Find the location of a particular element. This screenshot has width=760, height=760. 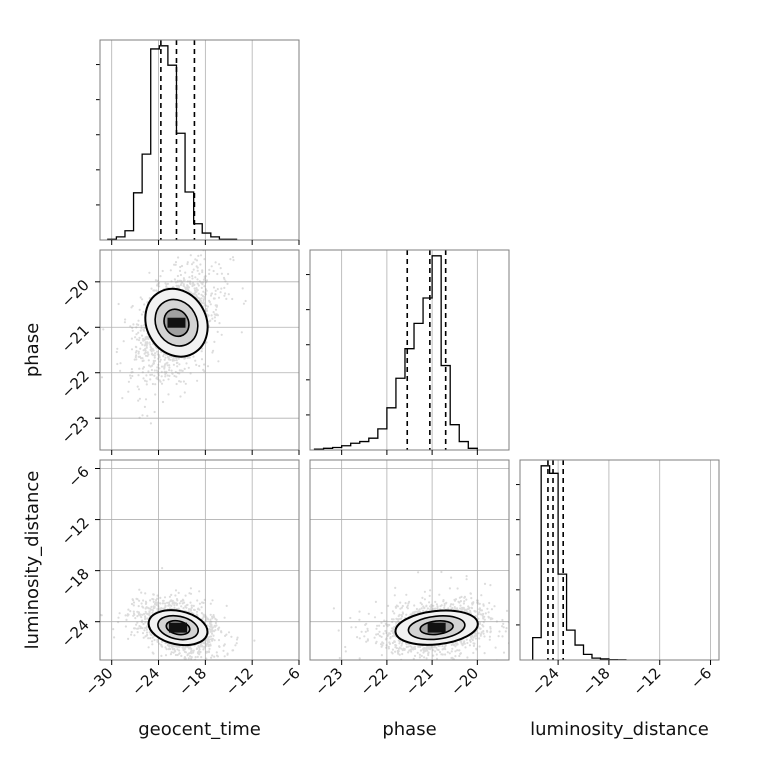

x-tick-label-phase: −23 is located at coordinates (328, 681).